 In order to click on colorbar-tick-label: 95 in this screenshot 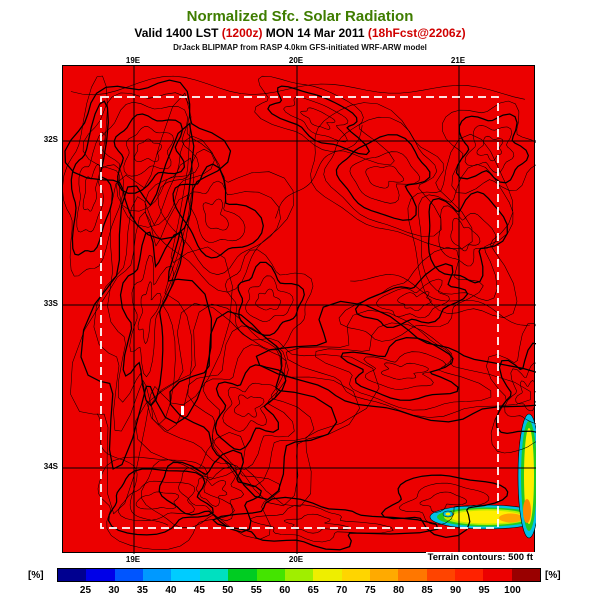, I will do `click(484, 590)`.